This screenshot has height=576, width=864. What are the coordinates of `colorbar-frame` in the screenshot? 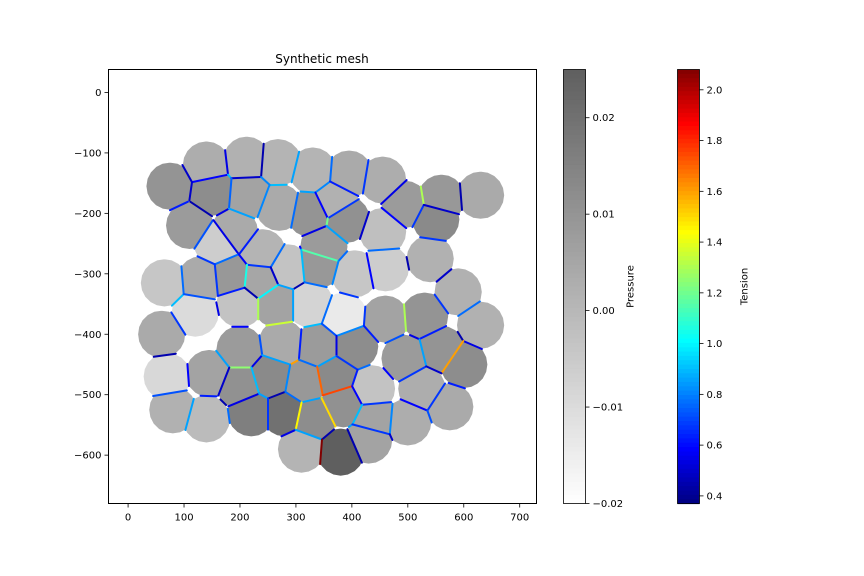 It's located at (574, 286).